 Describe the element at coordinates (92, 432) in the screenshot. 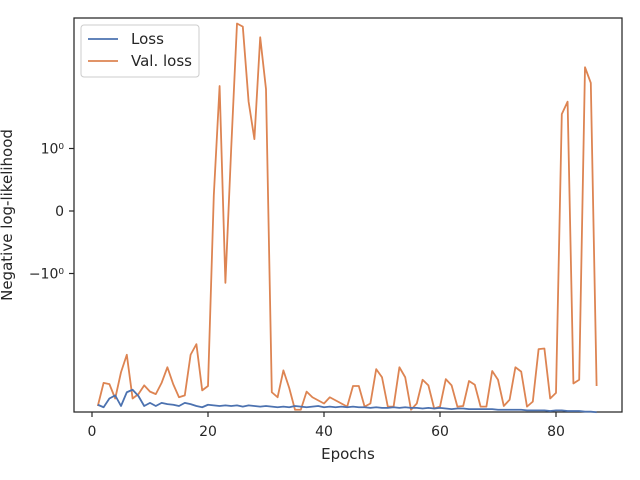

I see `x-tick-label: 0` at that location.